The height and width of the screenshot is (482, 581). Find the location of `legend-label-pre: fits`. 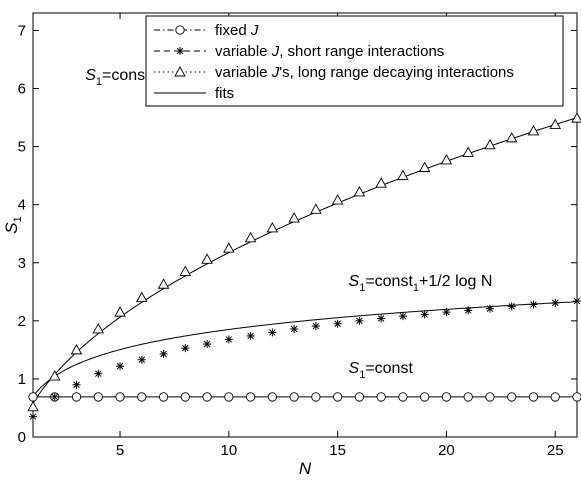

legend-label-pre: fits is located at coordinates (224, 93).